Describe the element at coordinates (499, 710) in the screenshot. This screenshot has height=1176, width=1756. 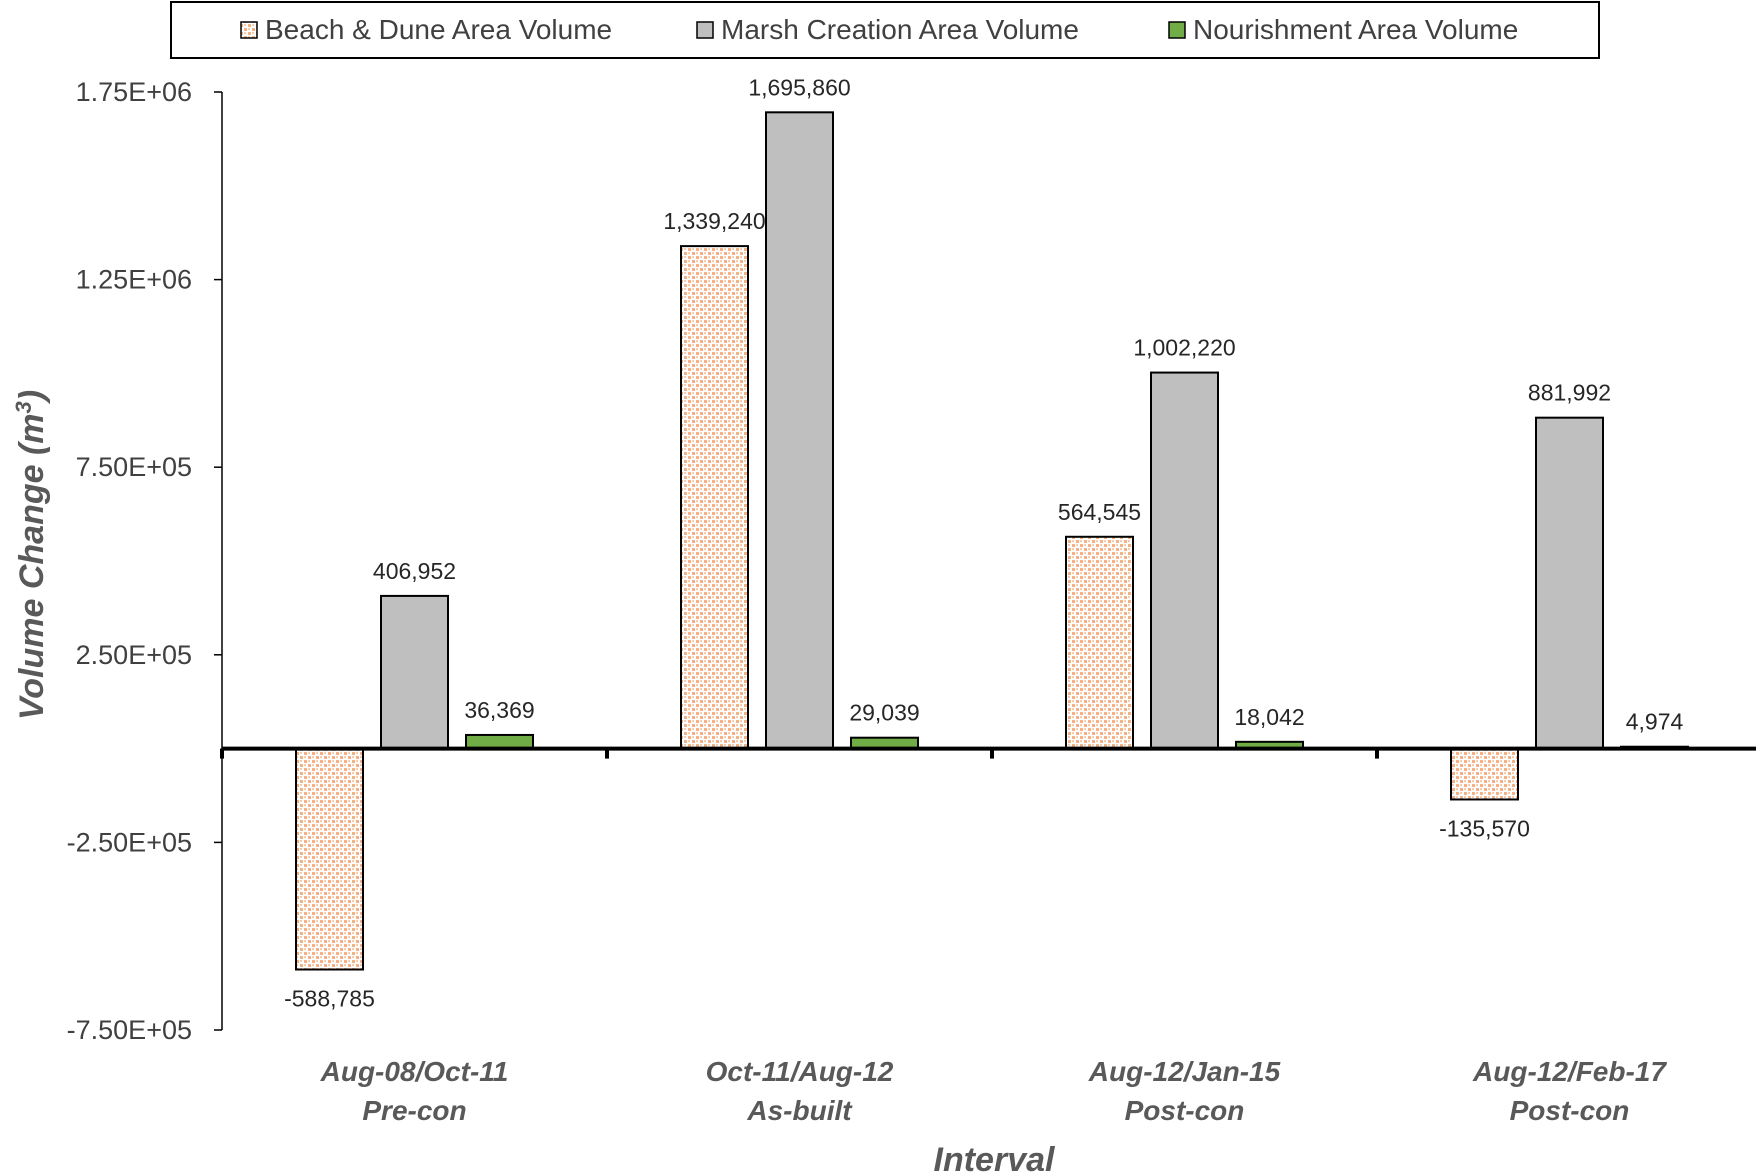
I see `data-label-nourishment: 36,369` at that location.